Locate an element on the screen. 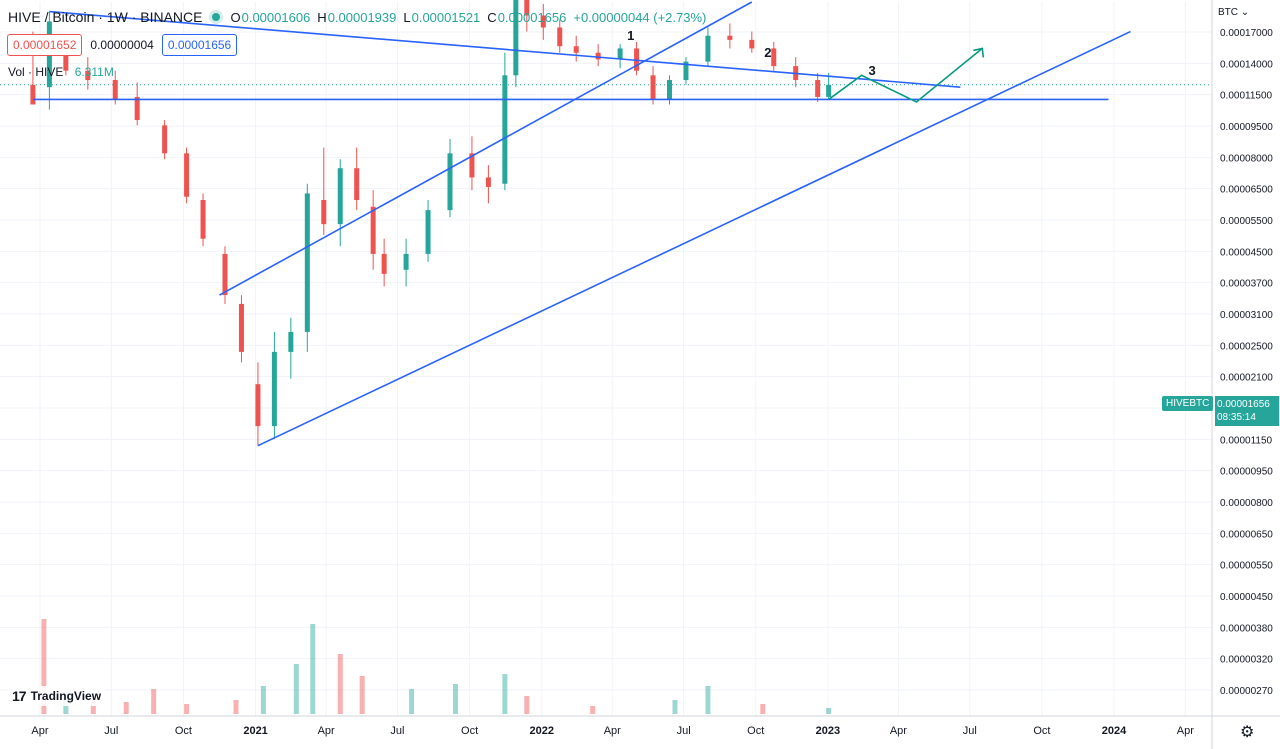 The width and height of the screenshot is (1280, 749). projection-path is located at coordinates (906, 75).